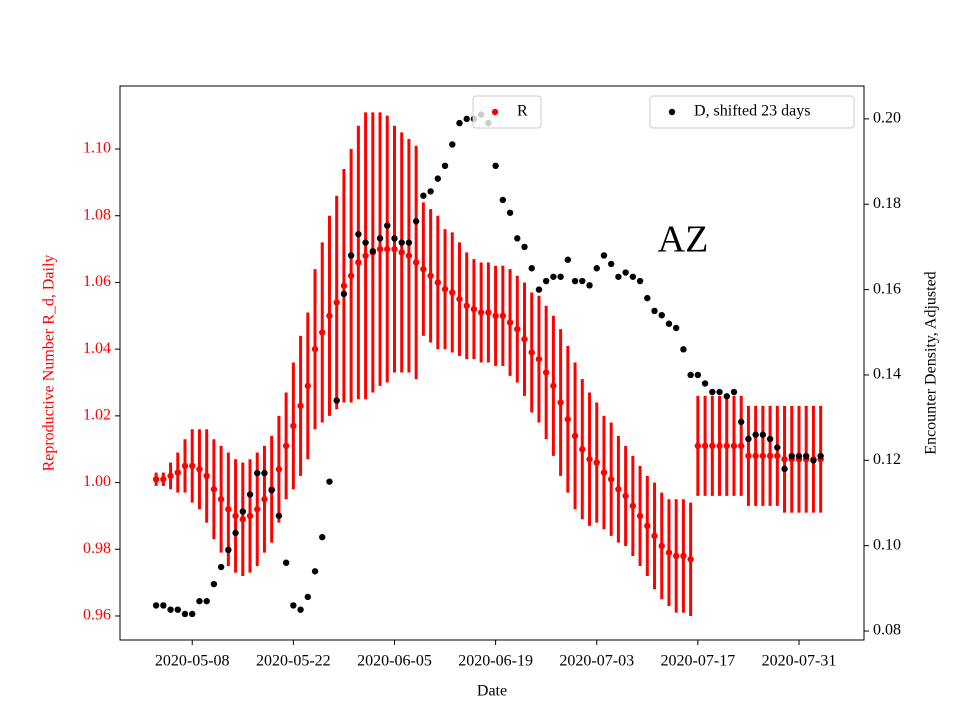 The width and height of the screenshot is (960, 725). I want to click on x-tick-label: 2020-07-31, so click(799, 661).